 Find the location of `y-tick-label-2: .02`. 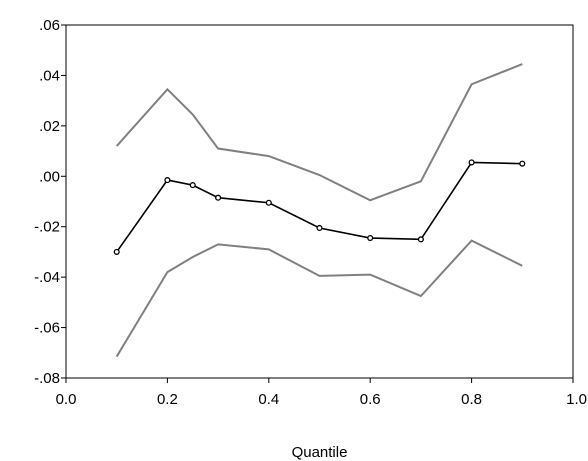

y-tick-label-2: .02 is located at coordinates (49, 126).